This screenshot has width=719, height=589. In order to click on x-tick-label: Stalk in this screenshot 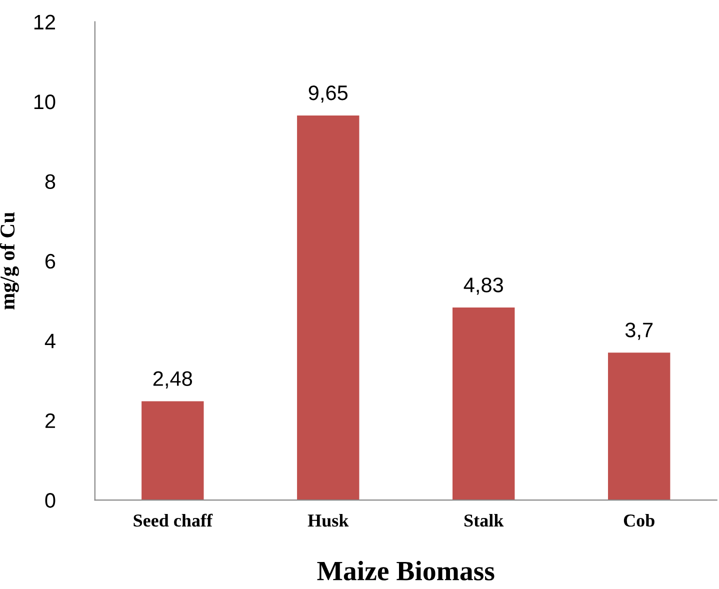, I will do `click(484, 520)`.